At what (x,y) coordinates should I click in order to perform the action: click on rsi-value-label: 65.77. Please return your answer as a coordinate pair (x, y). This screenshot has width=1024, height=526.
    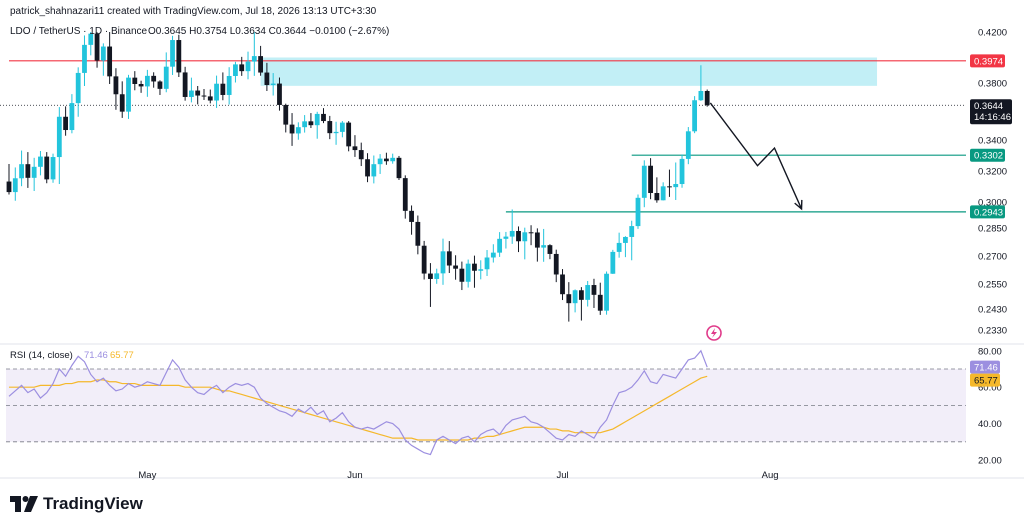
    Looking at the image, I should click on (986, 381).